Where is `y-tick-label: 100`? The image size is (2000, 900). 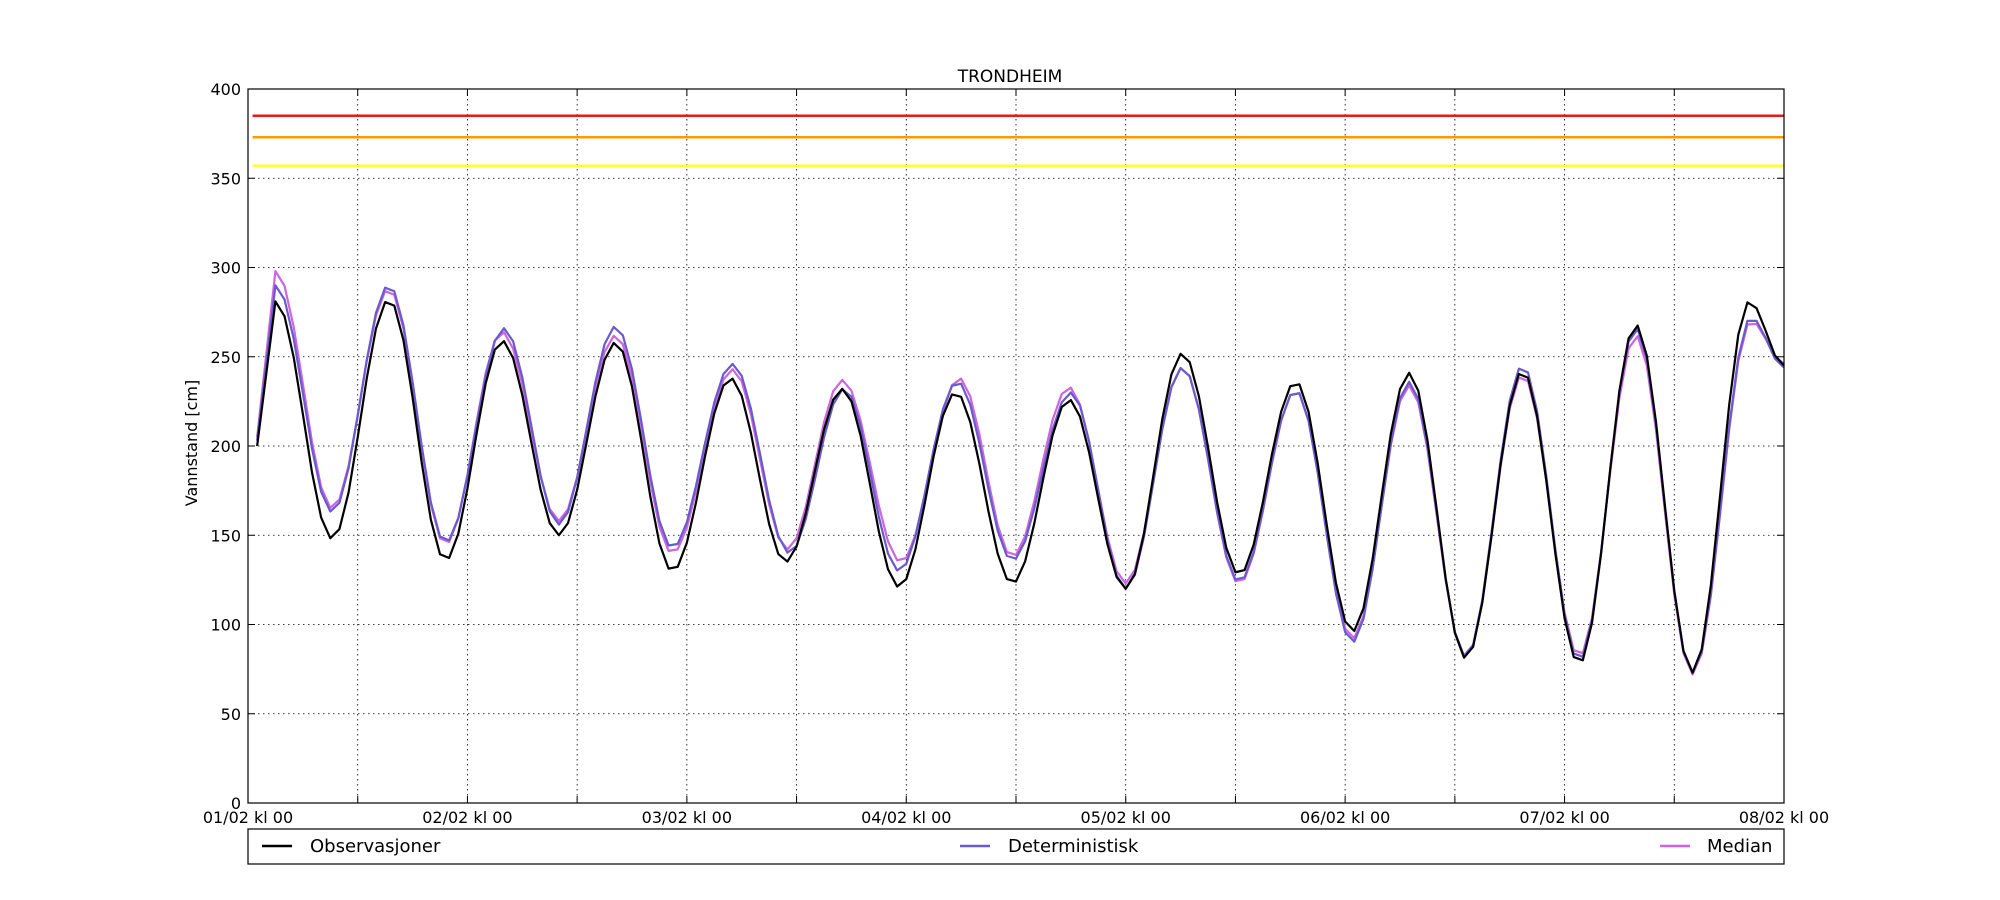
y-tick-label: 100 is located at coordinates (225, 625).